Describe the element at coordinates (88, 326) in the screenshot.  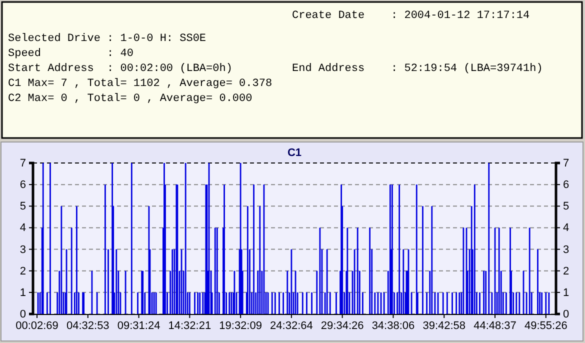
I see `x-tick-label: 04:32:53` at that location.